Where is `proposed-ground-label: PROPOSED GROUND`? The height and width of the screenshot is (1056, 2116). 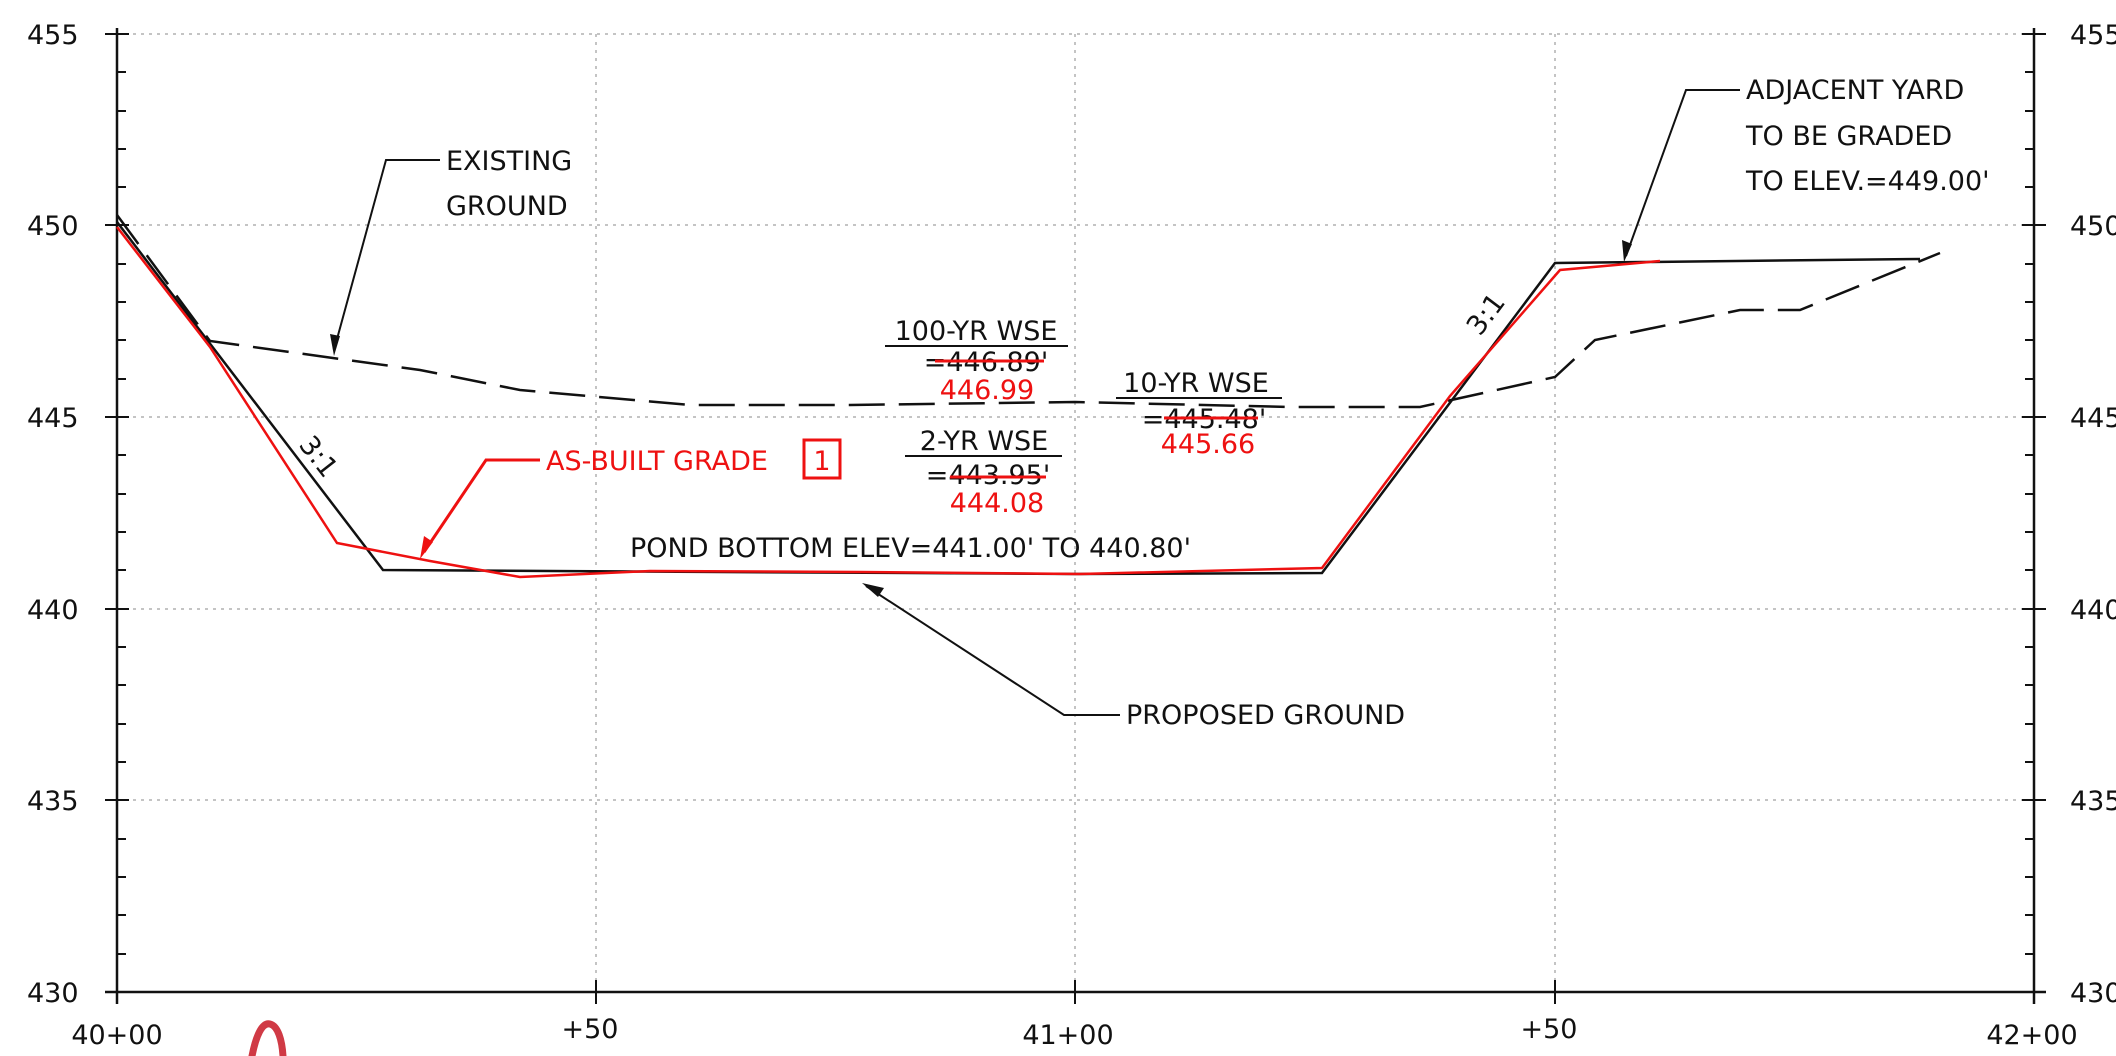 proposed-ground-label: PROPOSED GROUND is located at coordinates (1265, 715).